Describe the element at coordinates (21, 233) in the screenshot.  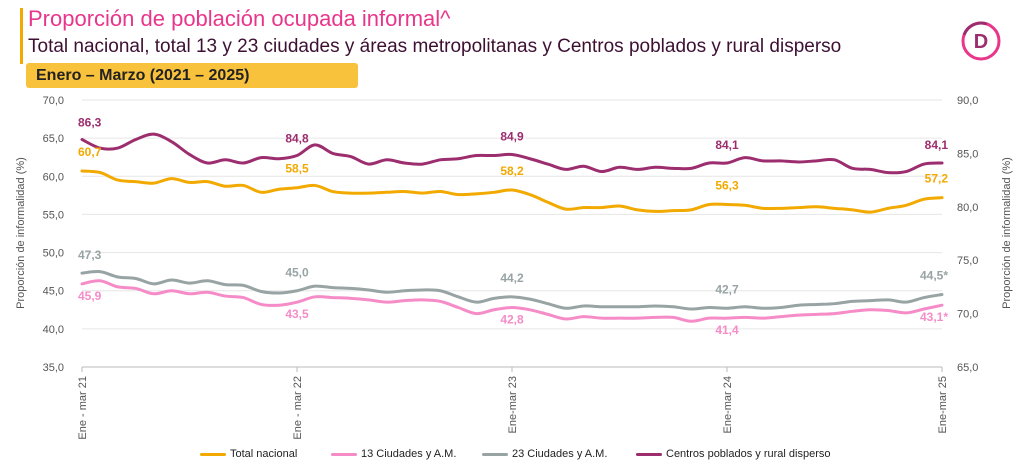
I see `y-axis-title-left: Proporción de informalidad (%)` at that location.